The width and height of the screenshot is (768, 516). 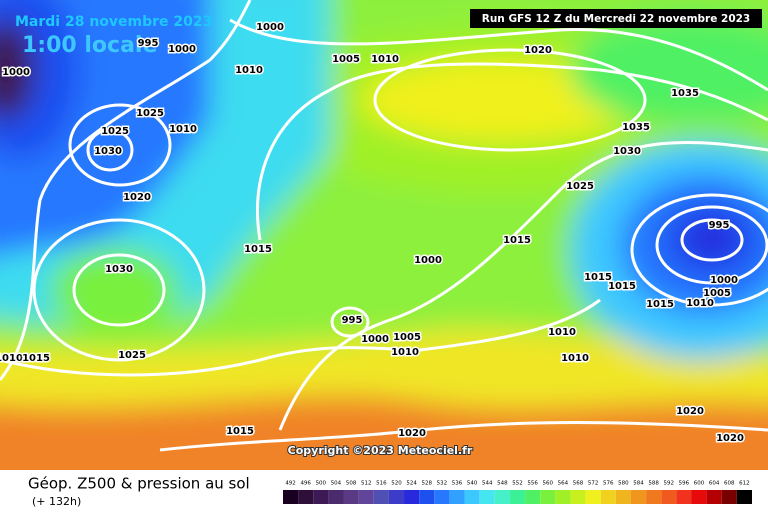 What do you see at coordinates (487, 484) in the screenshot?
I see `legend-label: 544` at bounding box center [487, 484].